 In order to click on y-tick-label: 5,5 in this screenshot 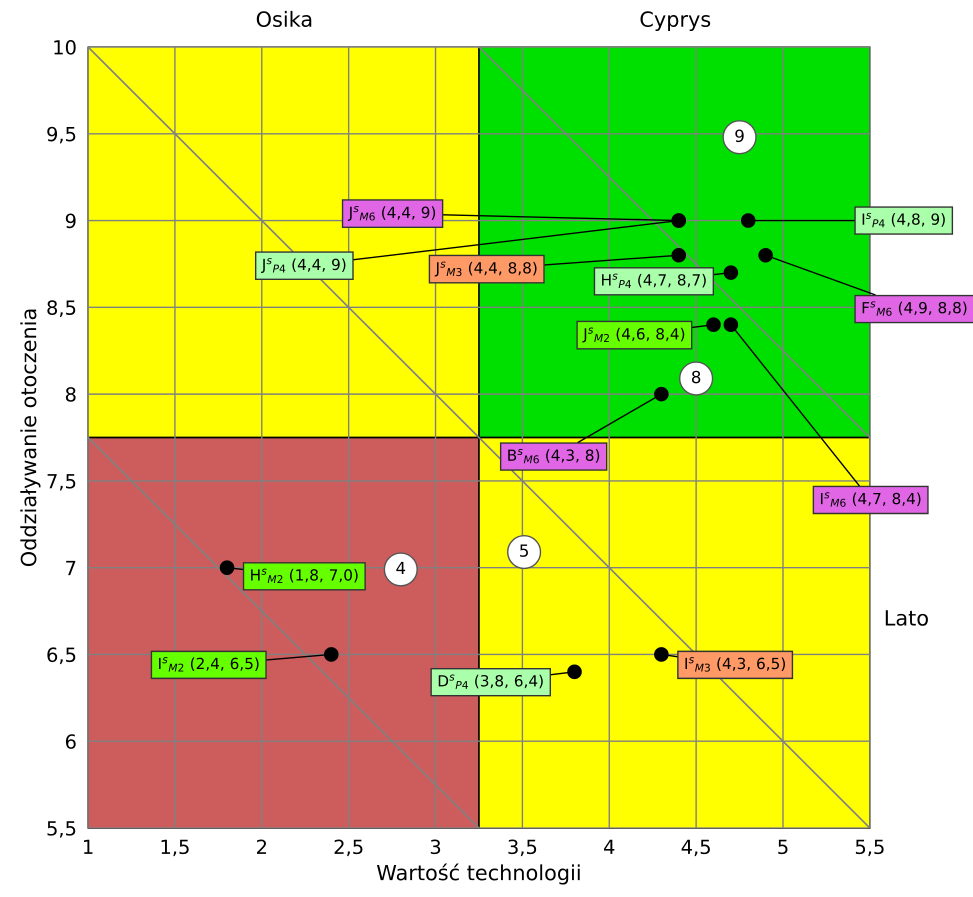, I will do `click(62, 829)`.